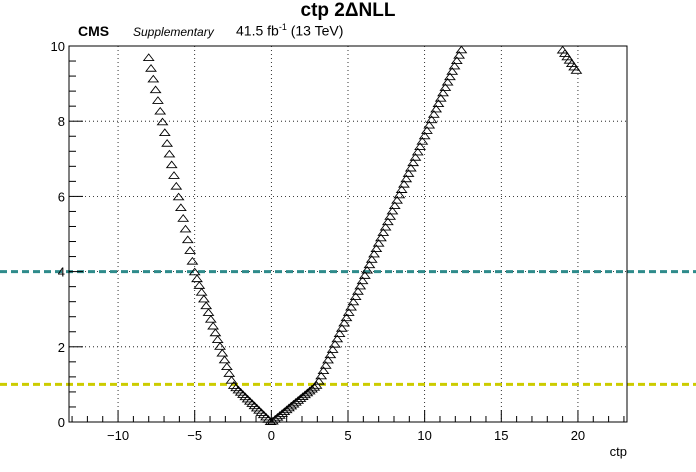 This screenshot has height=472, width=696. Describe the element at coordinates (173, 32) in the screenshot. I see `supplementary-label: Supplementary` at that location.